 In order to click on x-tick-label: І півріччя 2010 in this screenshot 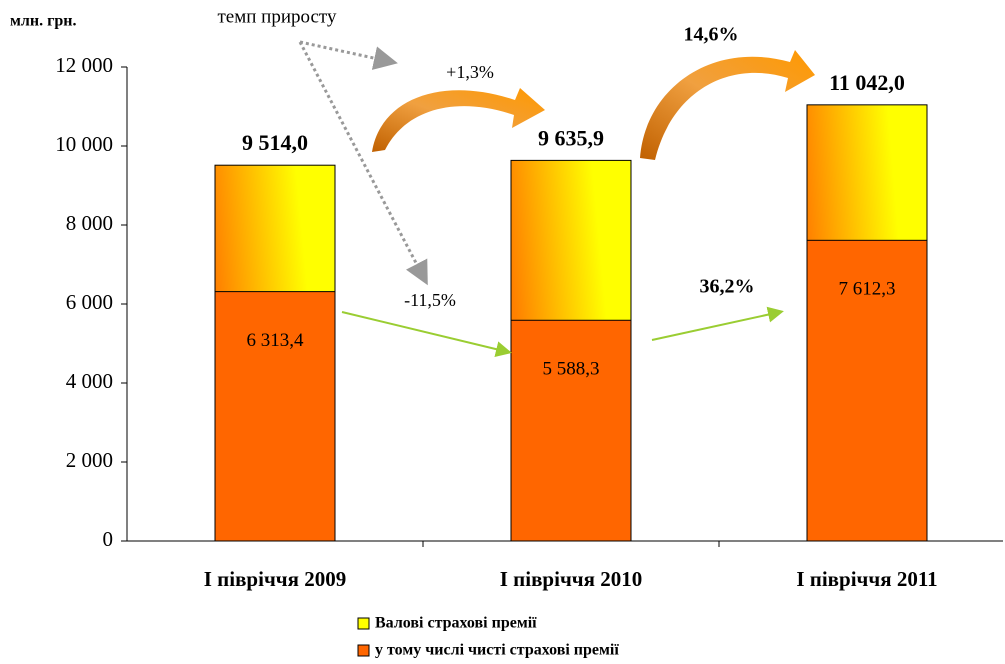, I will do `click(571, 579)`.